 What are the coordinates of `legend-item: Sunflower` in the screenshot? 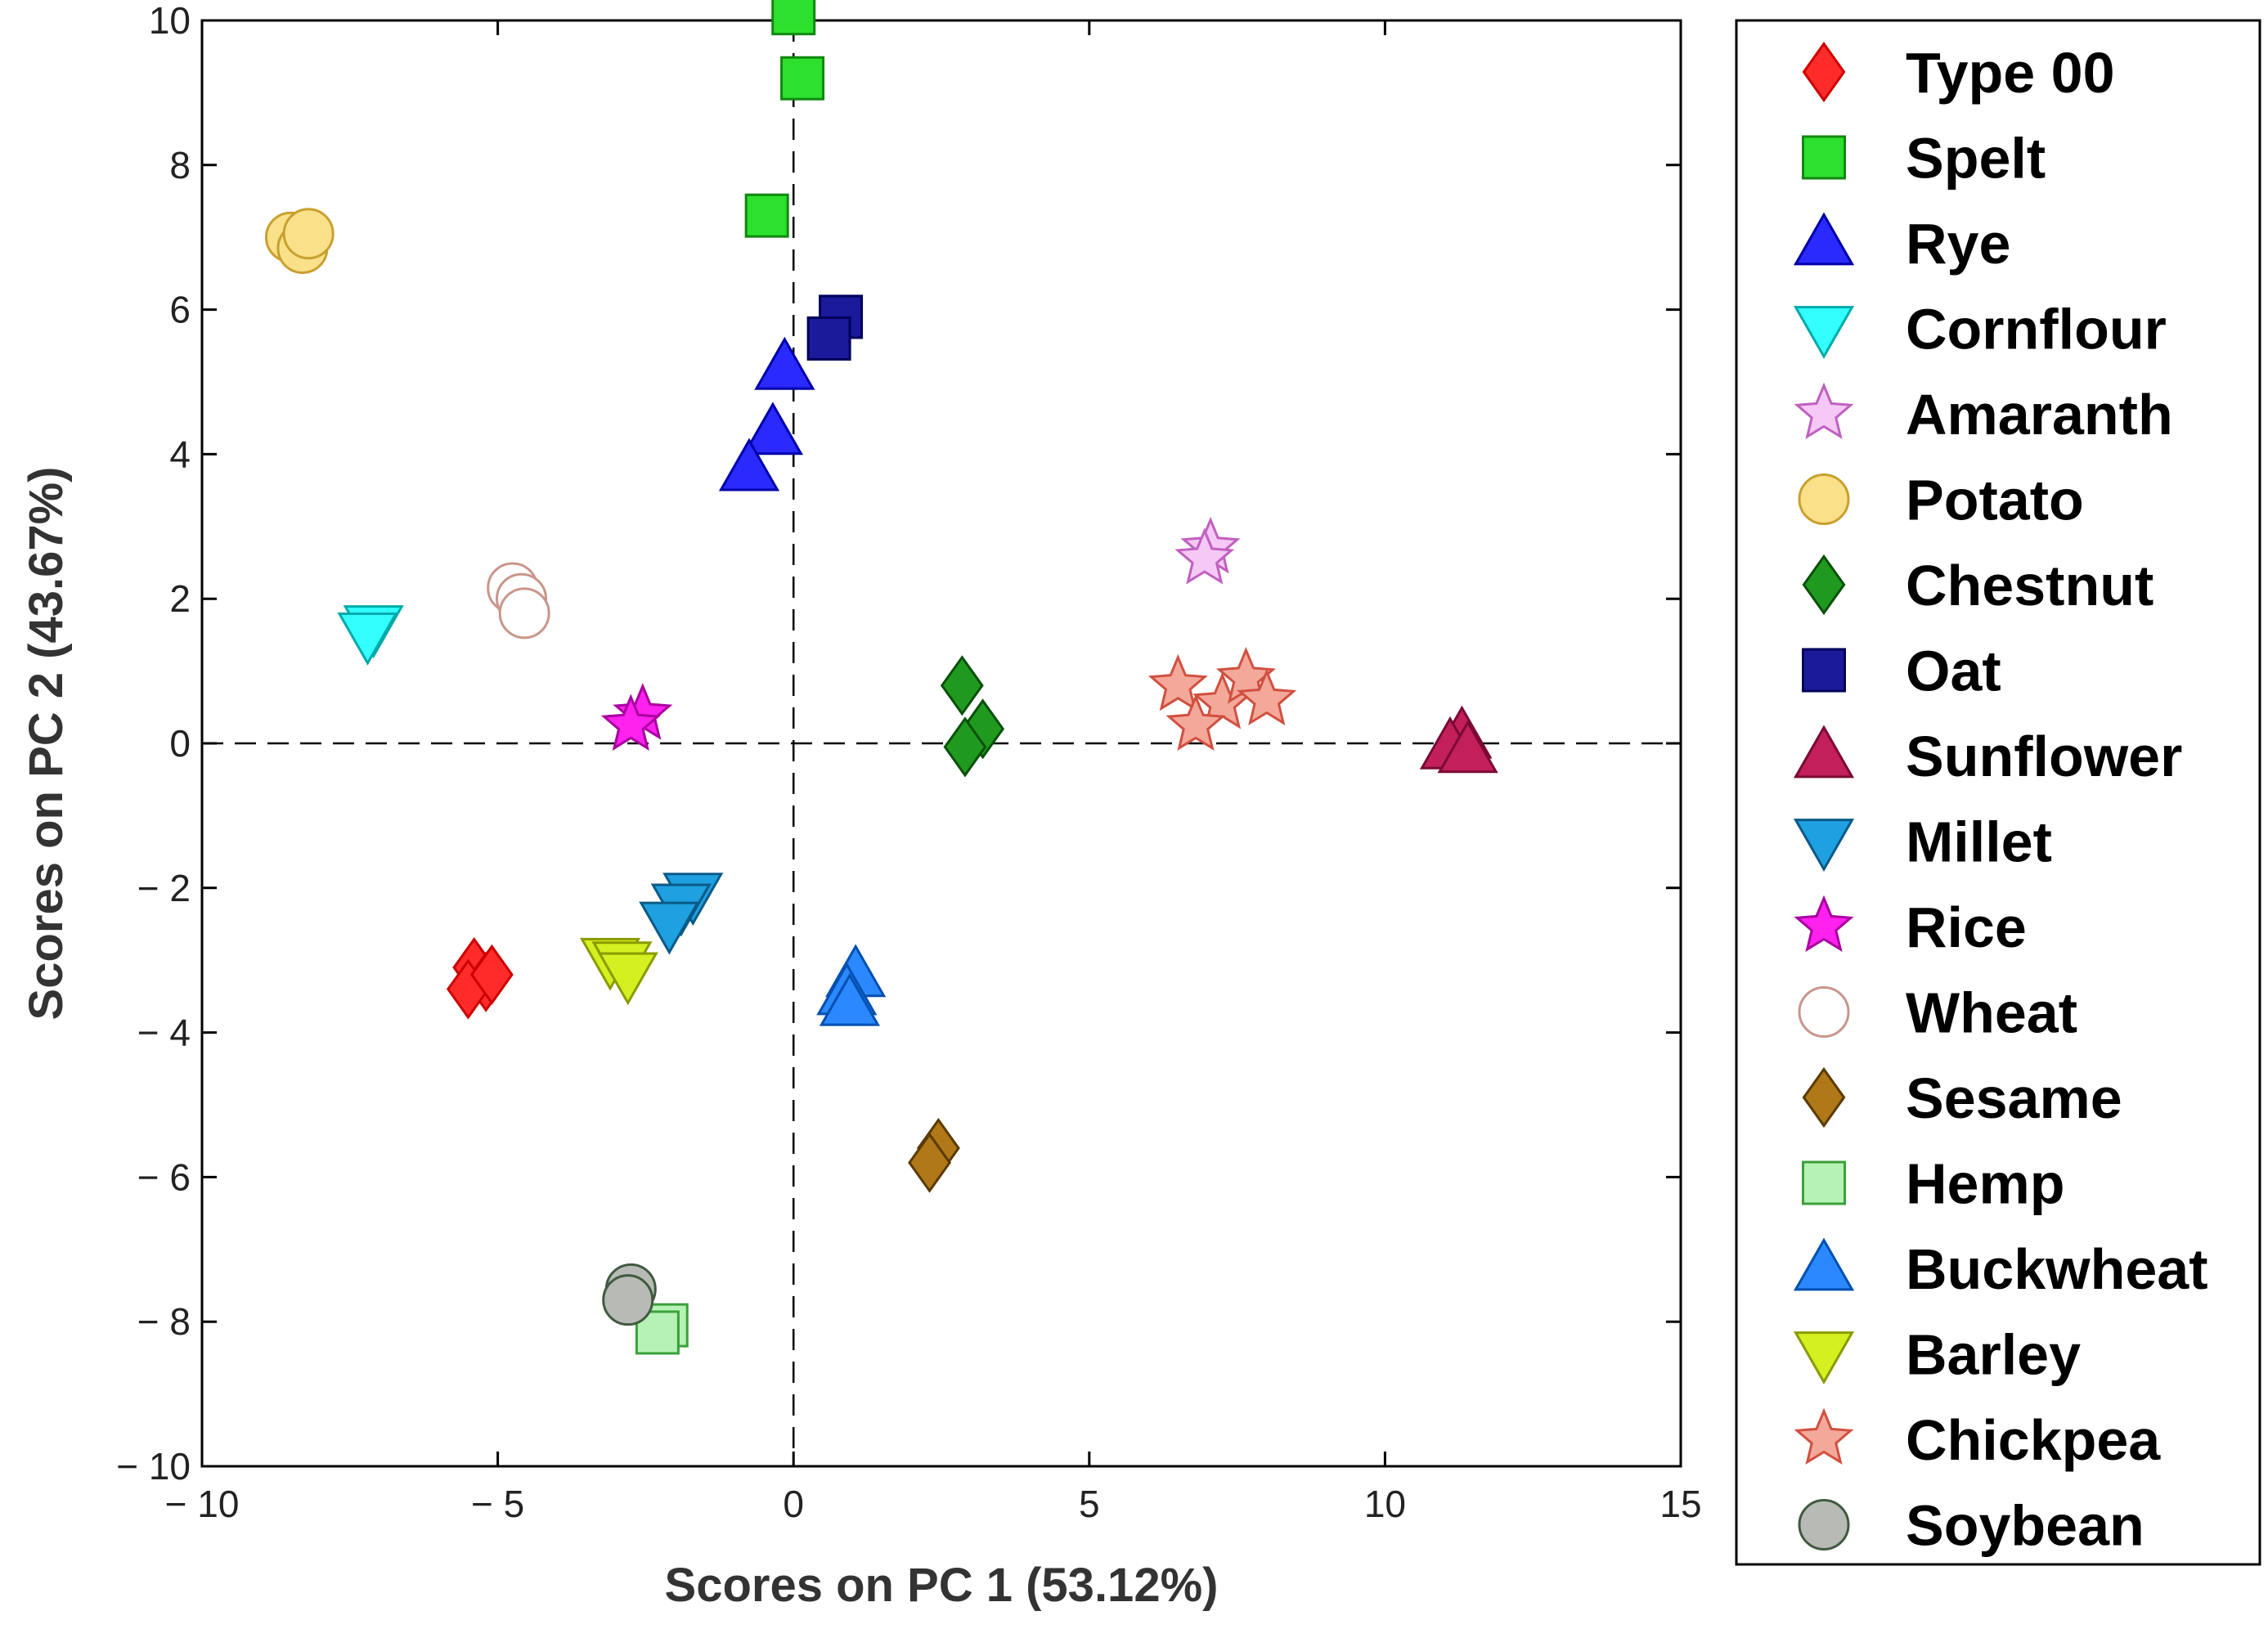 It's located at (1987, 756).